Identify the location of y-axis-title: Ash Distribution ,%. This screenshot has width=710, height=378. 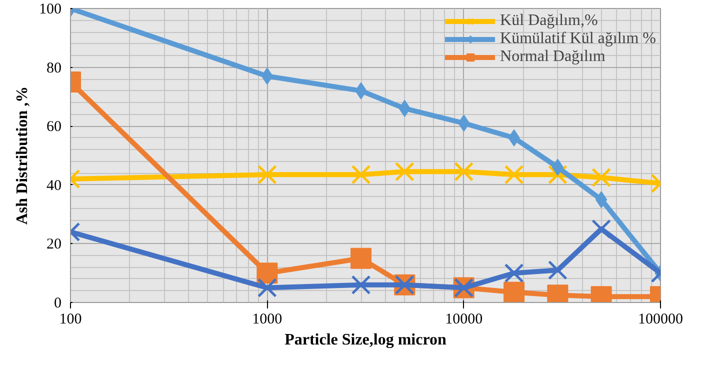
(22, 155).